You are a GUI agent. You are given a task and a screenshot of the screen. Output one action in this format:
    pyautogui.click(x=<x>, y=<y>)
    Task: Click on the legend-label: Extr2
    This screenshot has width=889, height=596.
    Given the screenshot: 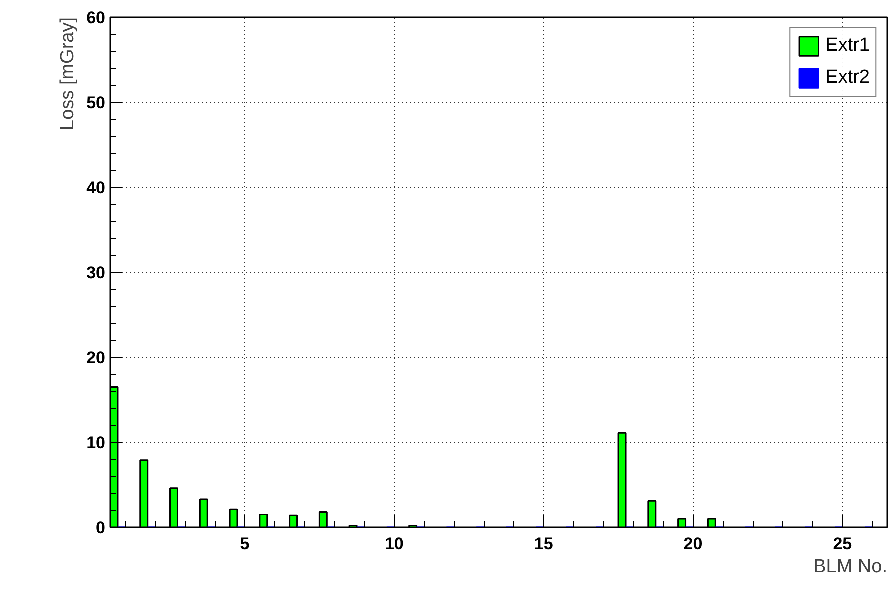 What is the action you would take?
    pyautogui.click(x=848, y=78)
    